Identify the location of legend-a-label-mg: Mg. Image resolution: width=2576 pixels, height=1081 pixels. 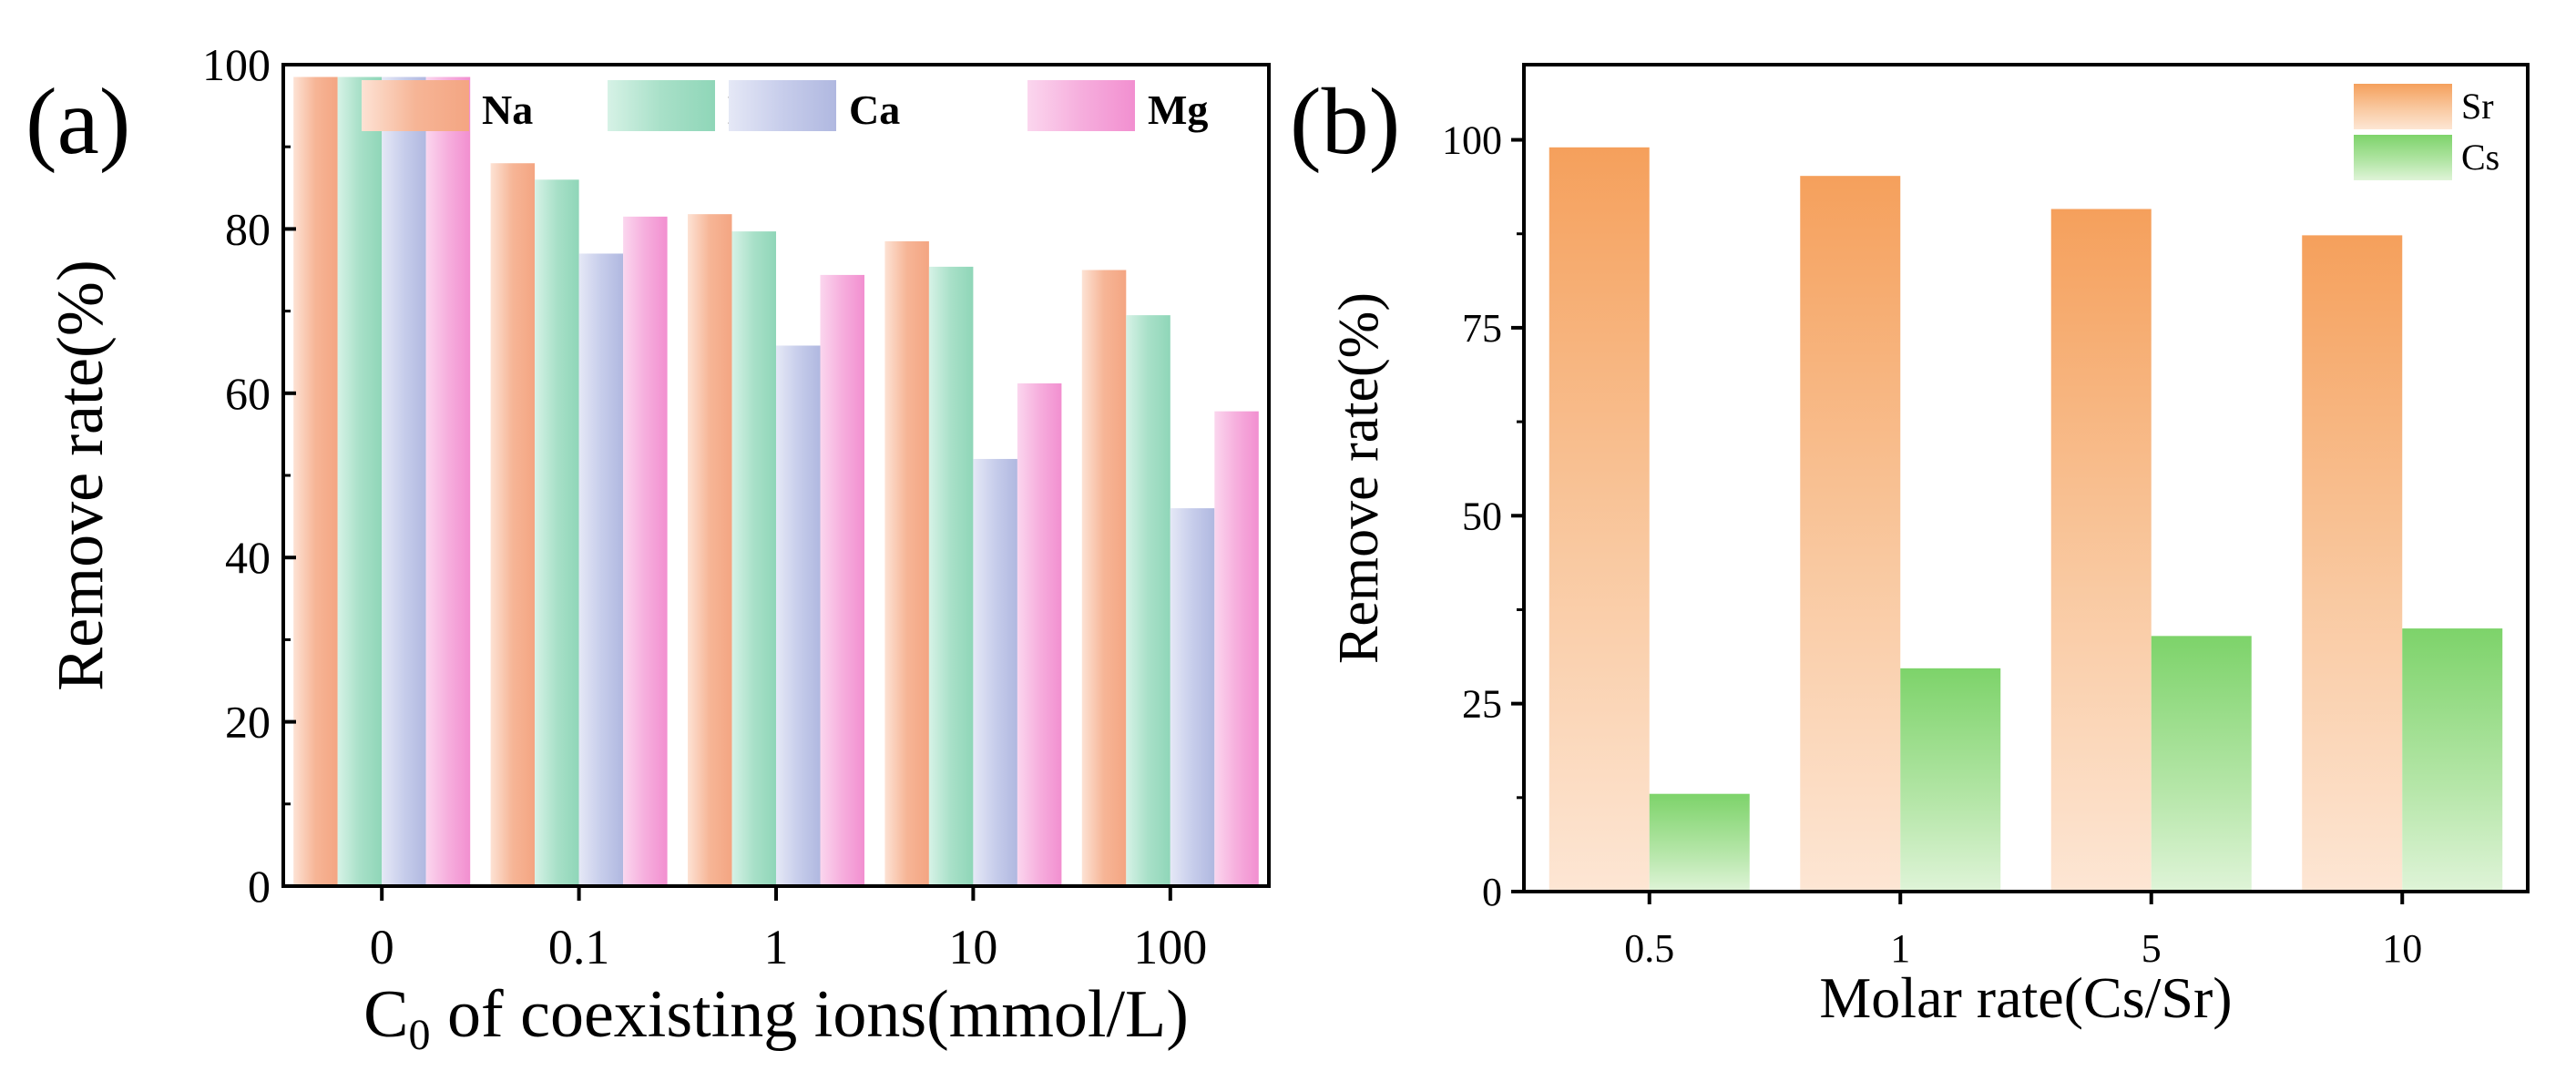
(1178, 110).